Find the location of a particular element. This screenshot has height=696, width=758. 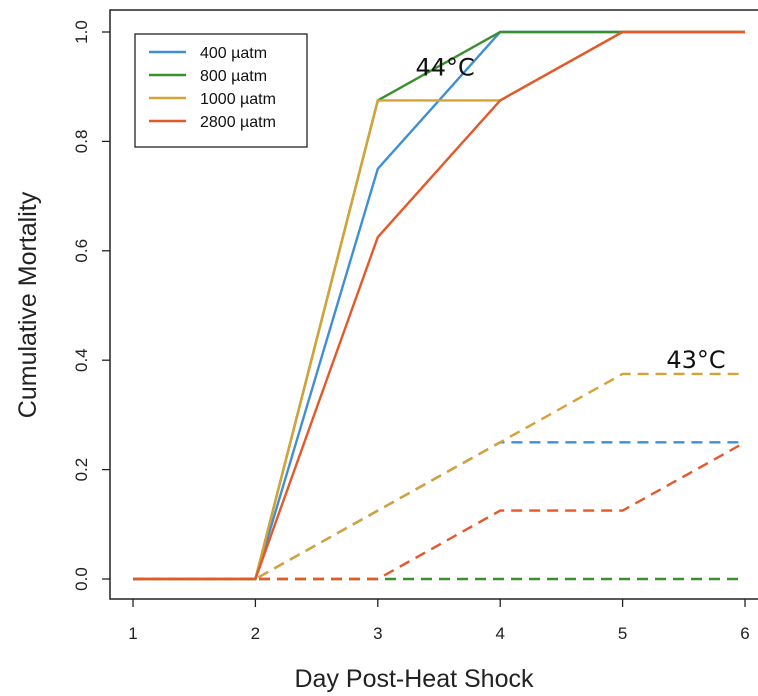

x-axis-title: Day Post-Heat Shock is located at coordinates (414, 679).